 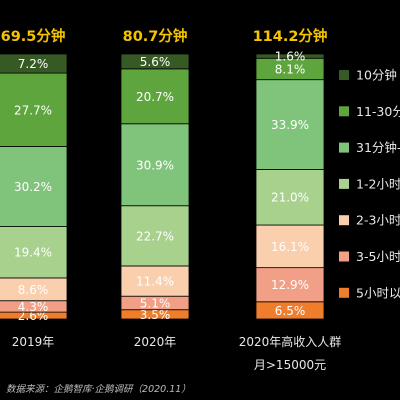 I want to click on legend-label: 5小时以, so click(x=378, y=292).